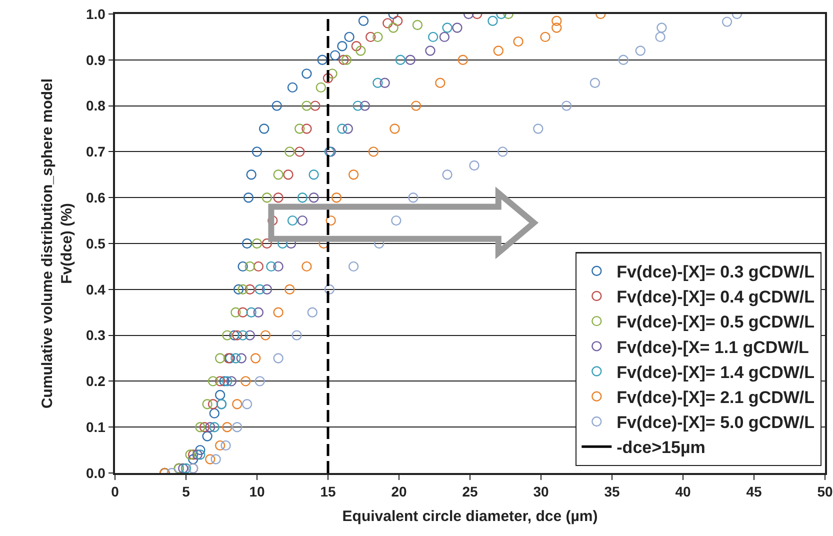 Image resolution: width=833 pixels, height=536 pixels. I want to click on y-tick-label: 0.6, so click(96, 198).